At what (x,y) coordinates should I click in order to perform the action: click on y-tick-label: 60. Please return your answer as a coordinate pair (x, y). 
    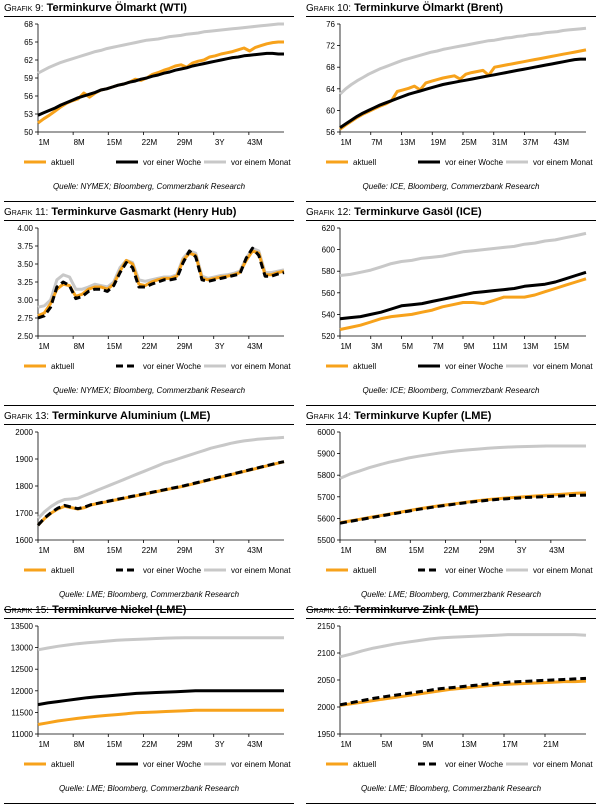
    Looking at the image, I should click on (330, 110).